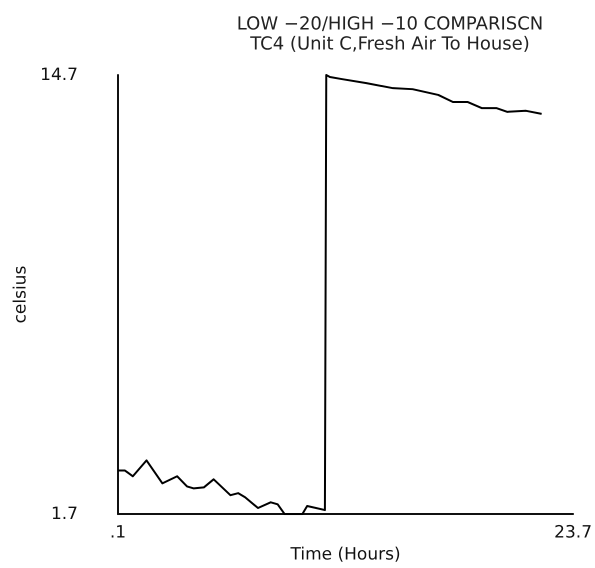 This screenshot has height=568, width=595. Describe the element at coordinates (573, 532) in the screenshot. I see `x-tick-label: 23.7` at that location.